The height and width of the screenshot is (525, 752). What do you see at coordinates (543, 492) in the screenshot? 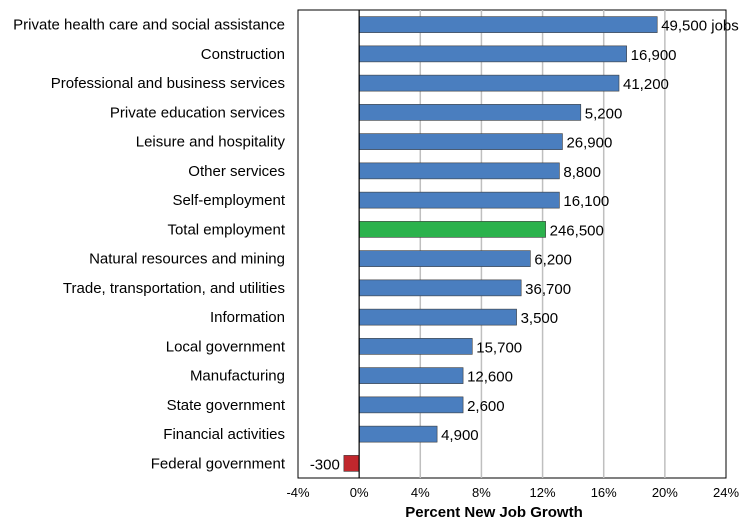
I see `x-tick-label: 12%` at bounding box center [543, 492].